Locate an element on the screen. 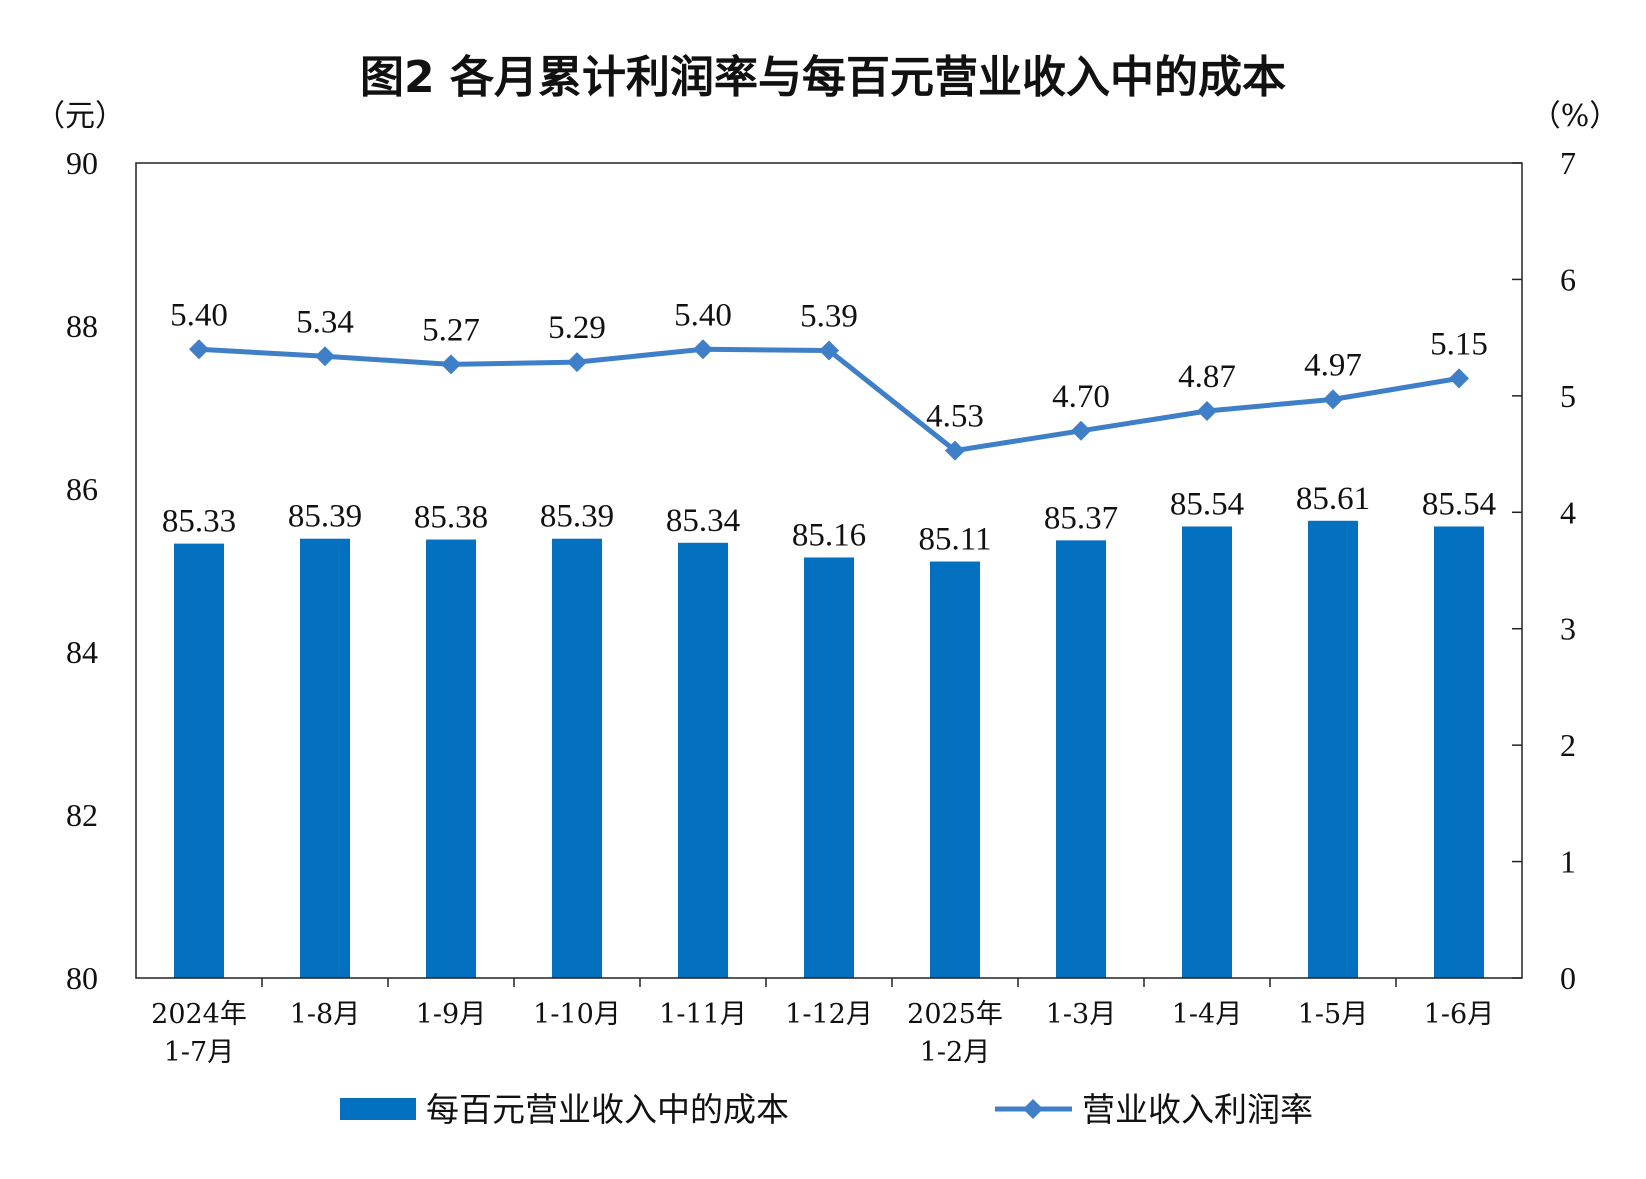 Image resolution: width=1646 pixels, height=1179 pixels. right-axis-tick-label: 6 is located at coordinates (1568, 279).